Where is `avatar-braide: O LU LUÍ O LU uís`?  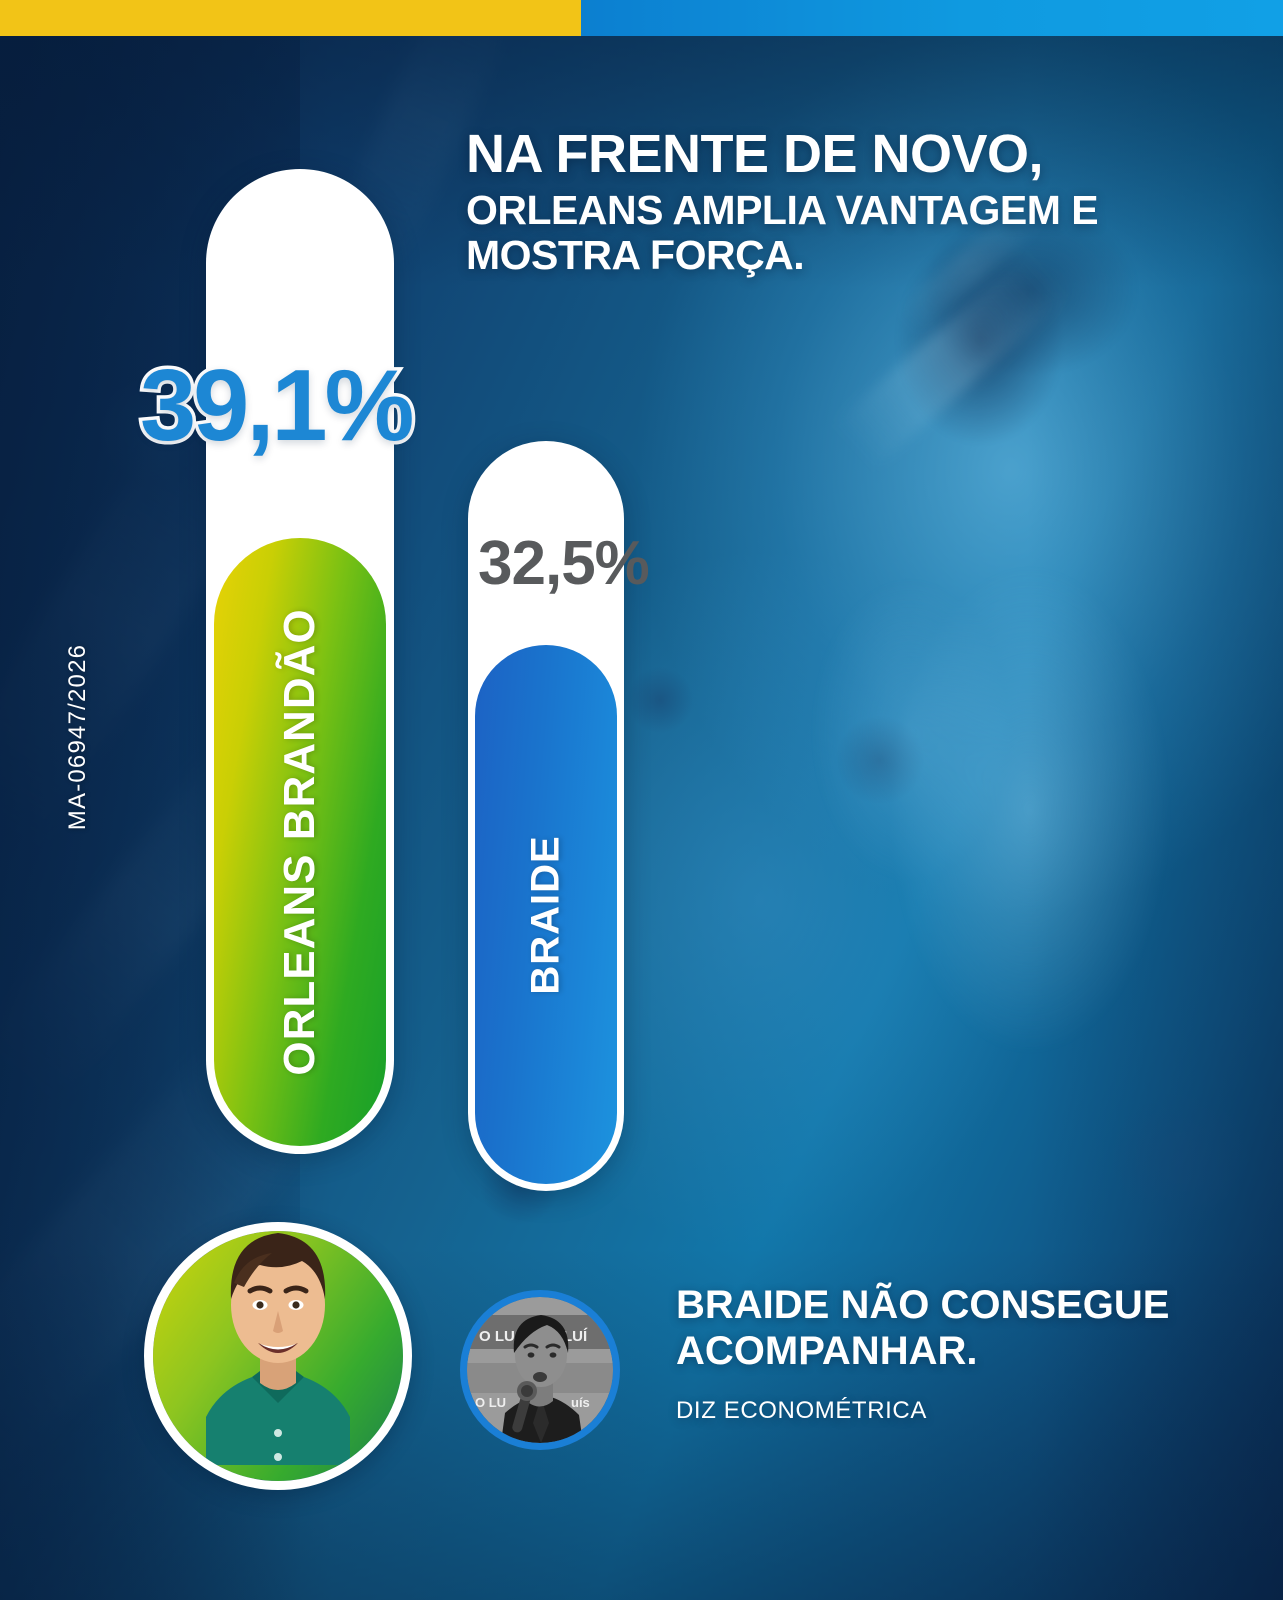 avatar-braide: O LU LUÍ O LU uís is located at coordinates (540, 1370).